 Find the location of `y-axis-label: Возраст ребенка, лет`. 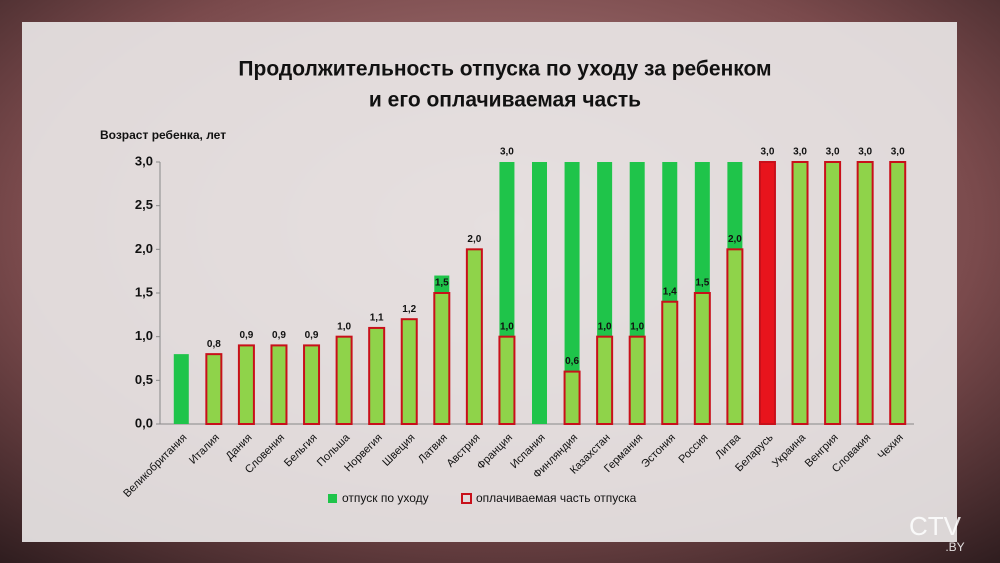

y-axis-label: Возраст ребенка, лет is located at coordinates (163, 135).